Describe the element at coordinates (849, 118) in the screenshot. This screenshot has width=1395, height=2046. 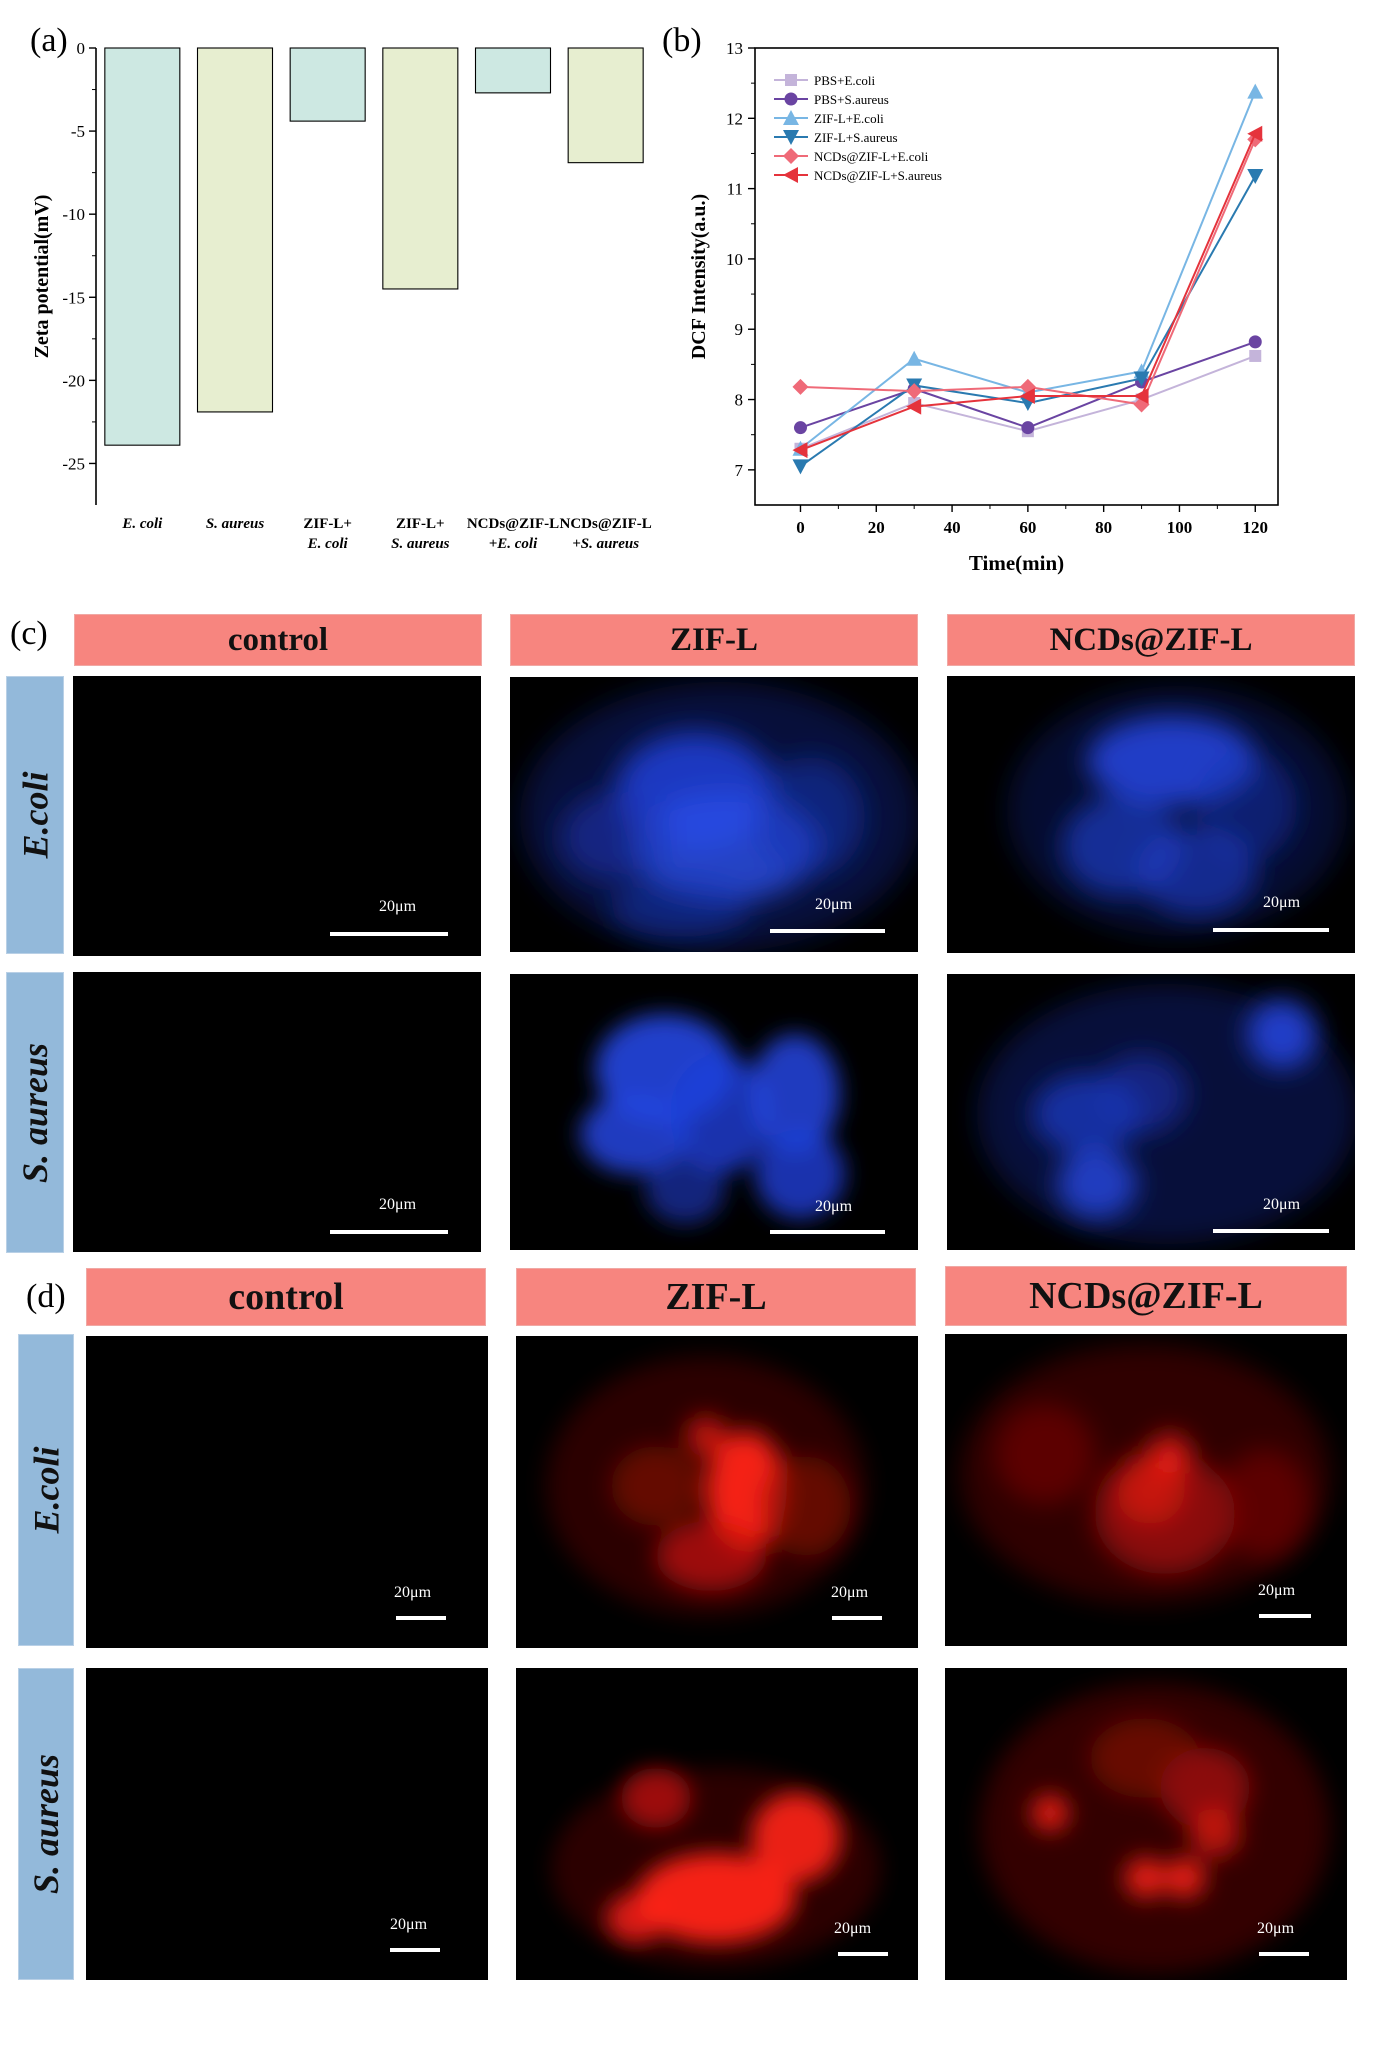
I see `legend-label: ZIF-L+E.coli` at that location.